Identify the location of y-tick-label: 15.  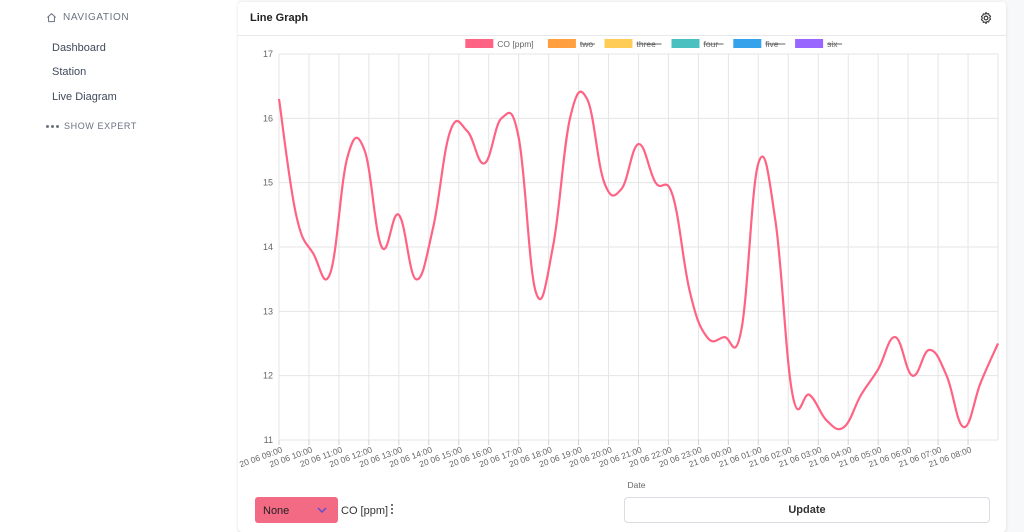
(268, 183).